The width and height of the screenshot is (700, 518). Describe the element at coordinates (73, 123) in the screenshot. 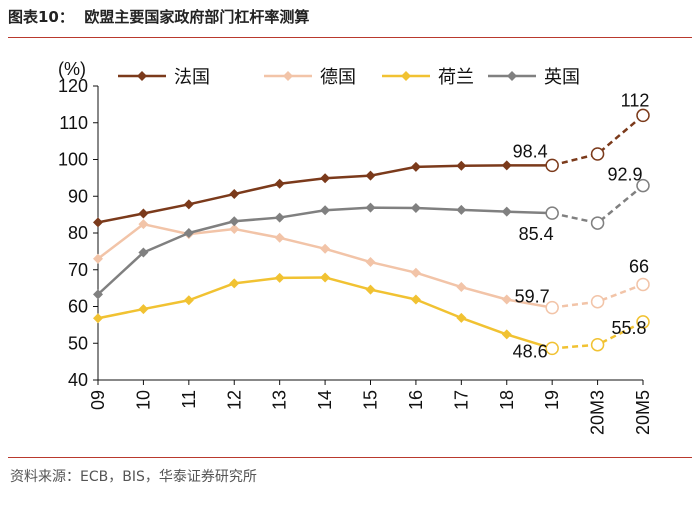

I see `y-tick-label-110: 110` at that location.